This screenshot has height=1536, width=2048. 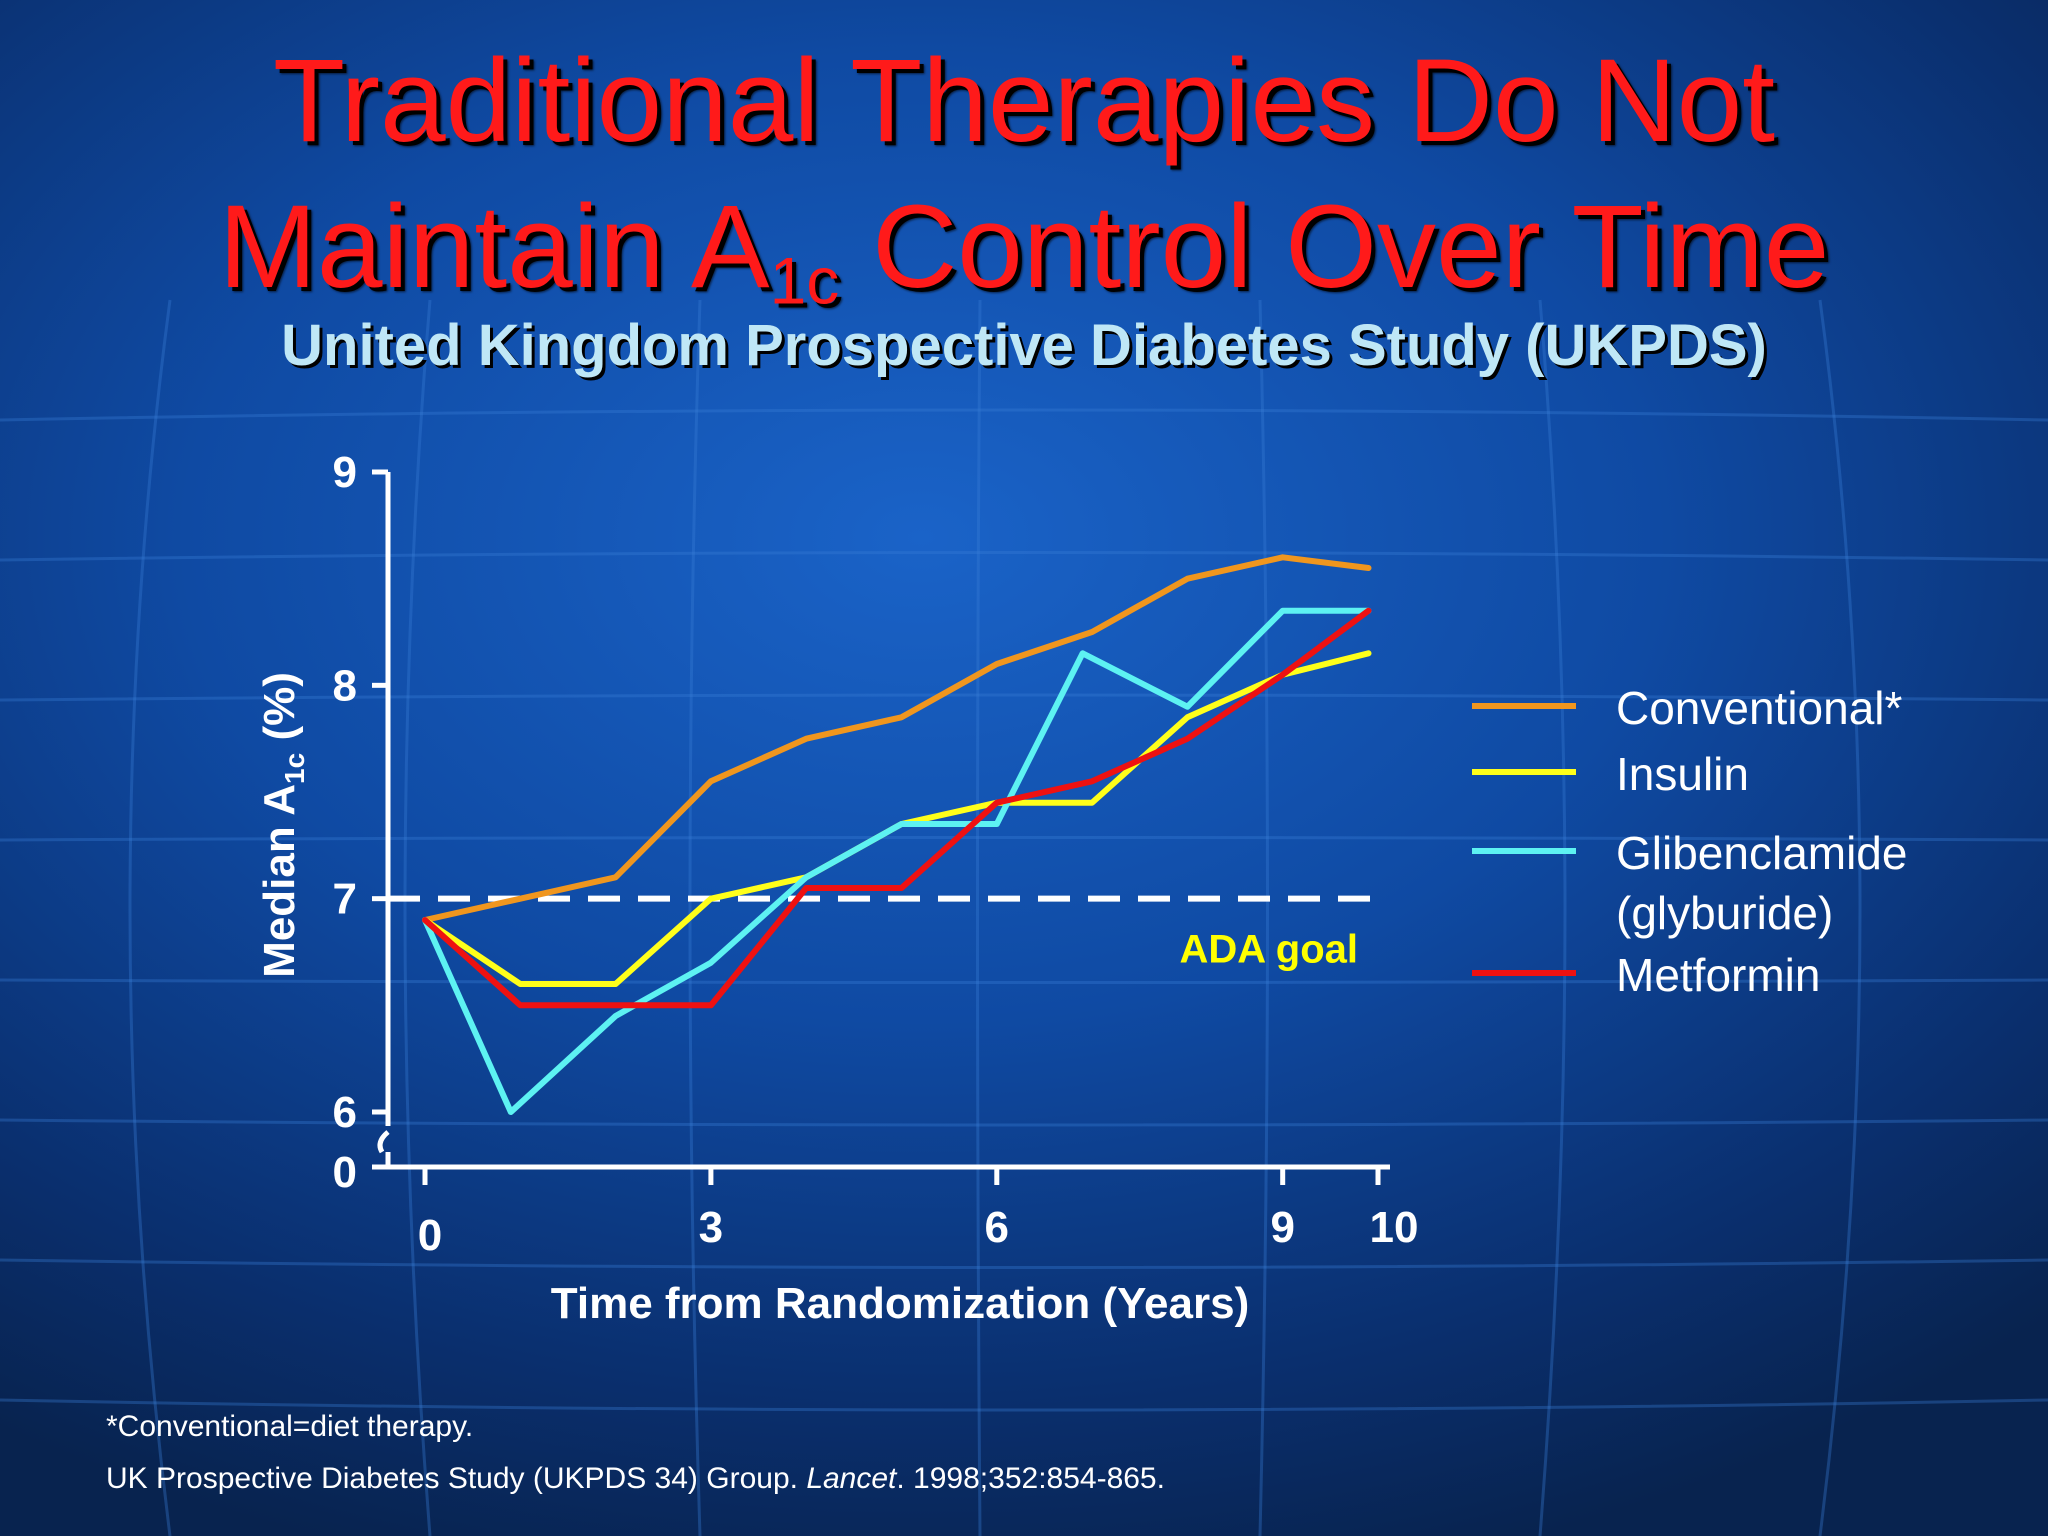 What do you see at coordinates (851, 1478) in the screenshot?
I see `citation-journal: Lancet` at bounding box center [851, 1478].